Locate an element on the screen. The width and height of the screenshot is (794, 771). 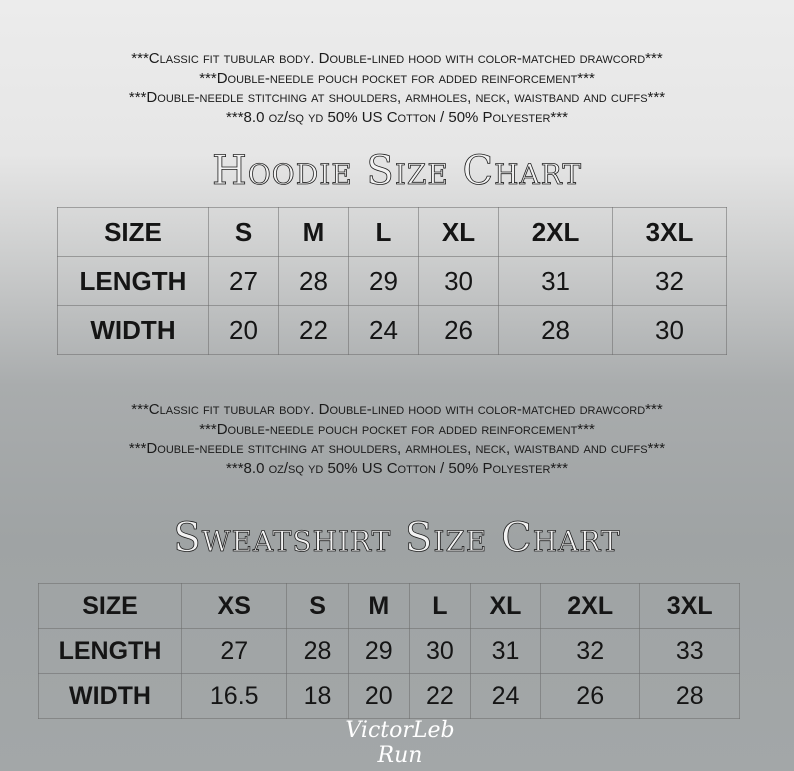
table-row: LENGTH 27 28 29 30 31 32 33 is located at coordinates (389, 651).